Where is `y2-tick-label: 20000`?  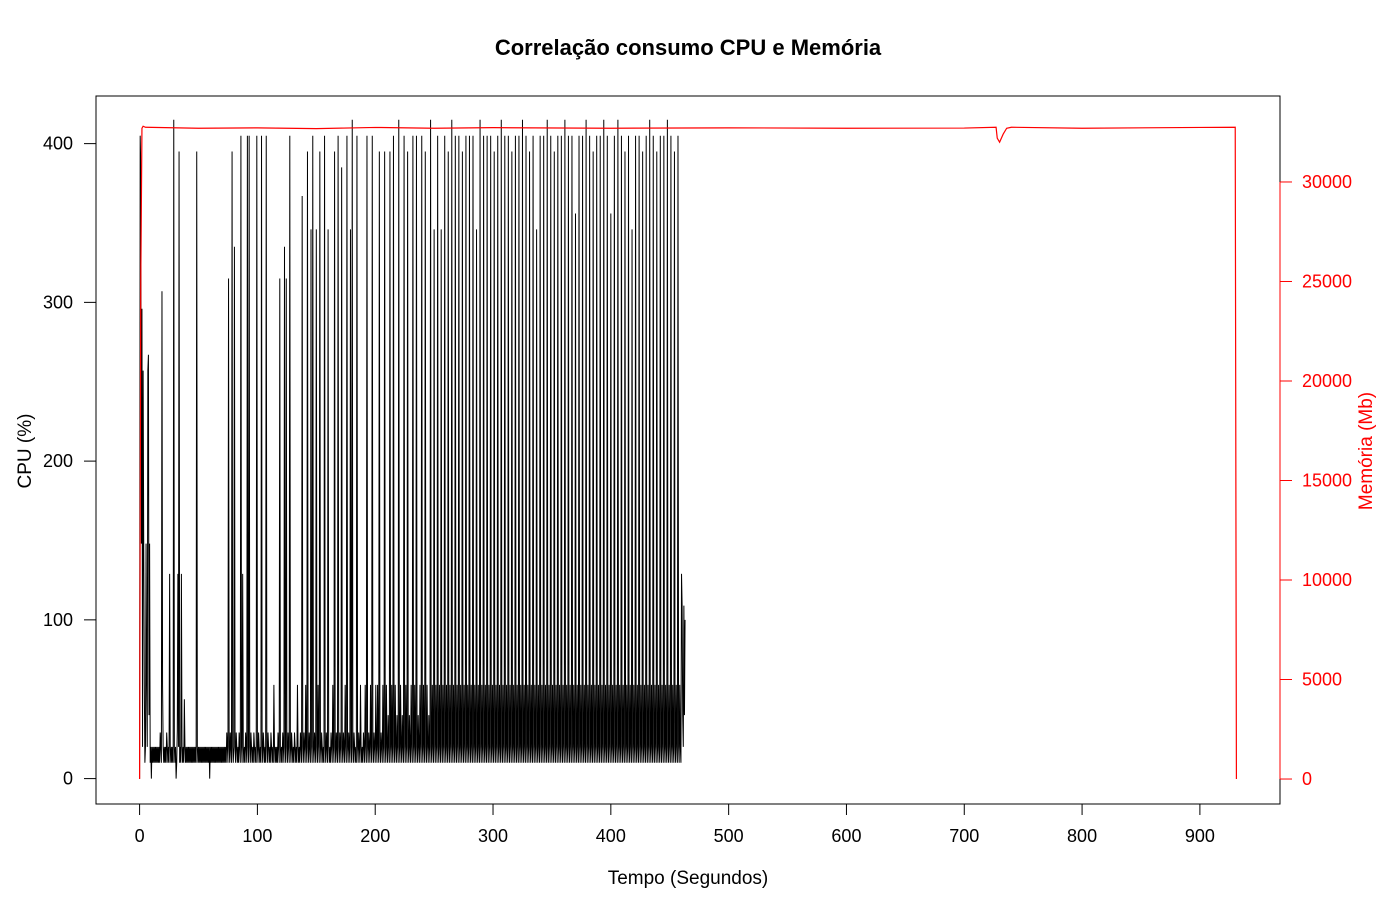
y2-tick-label: 20000 is located at coordinates (1327, 381).